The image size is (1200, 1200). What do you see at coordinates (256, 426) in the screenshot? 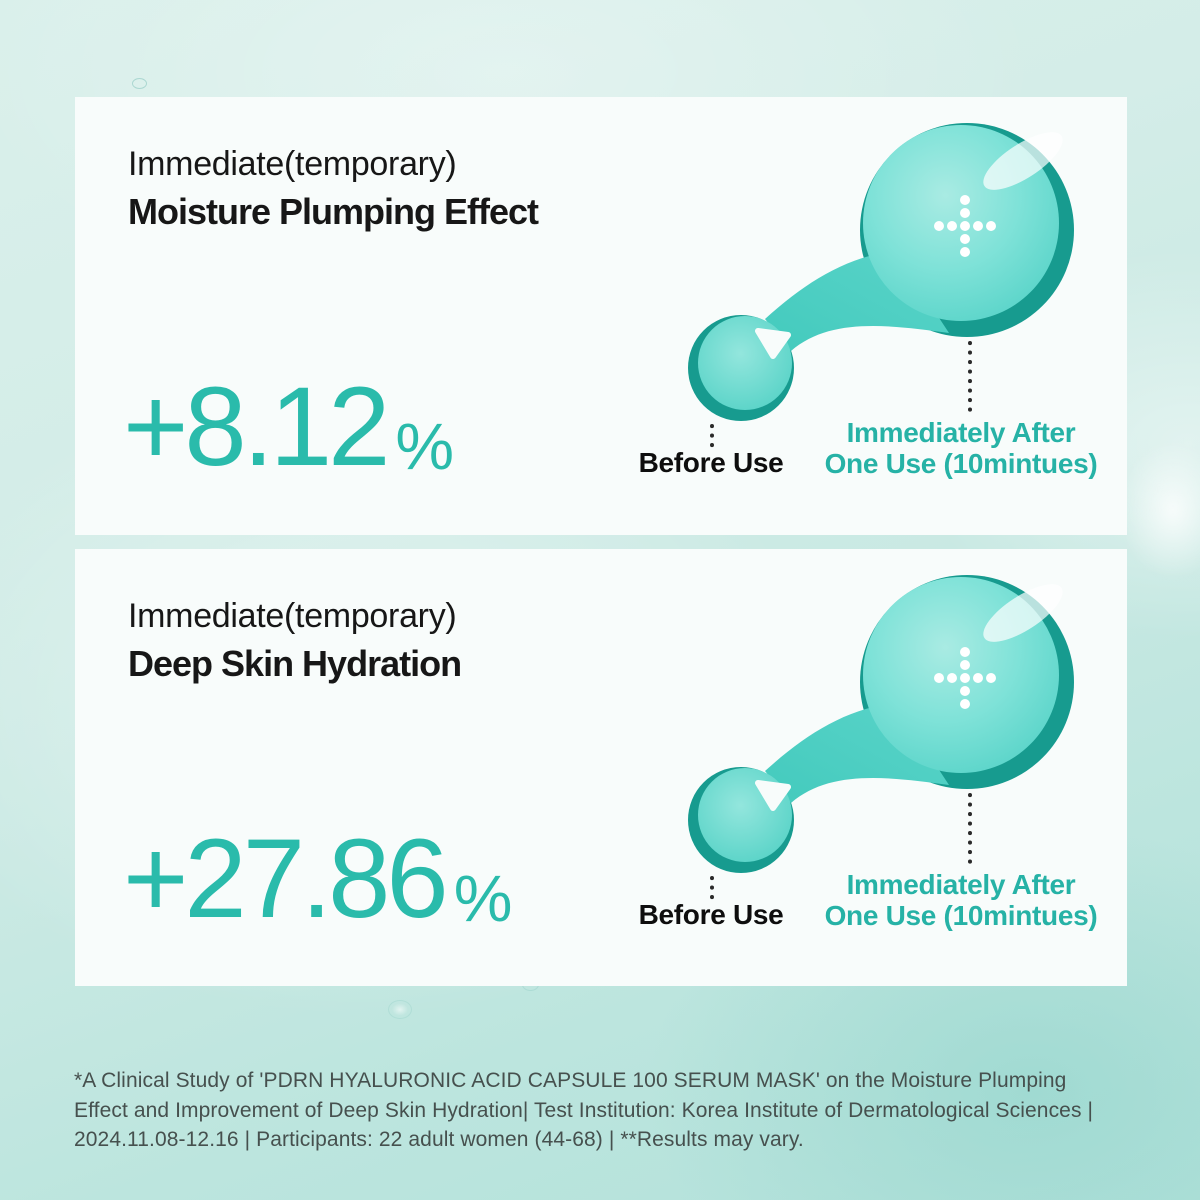
I see `result-percentage-number: +8.12` at bounding box center [256, 426].